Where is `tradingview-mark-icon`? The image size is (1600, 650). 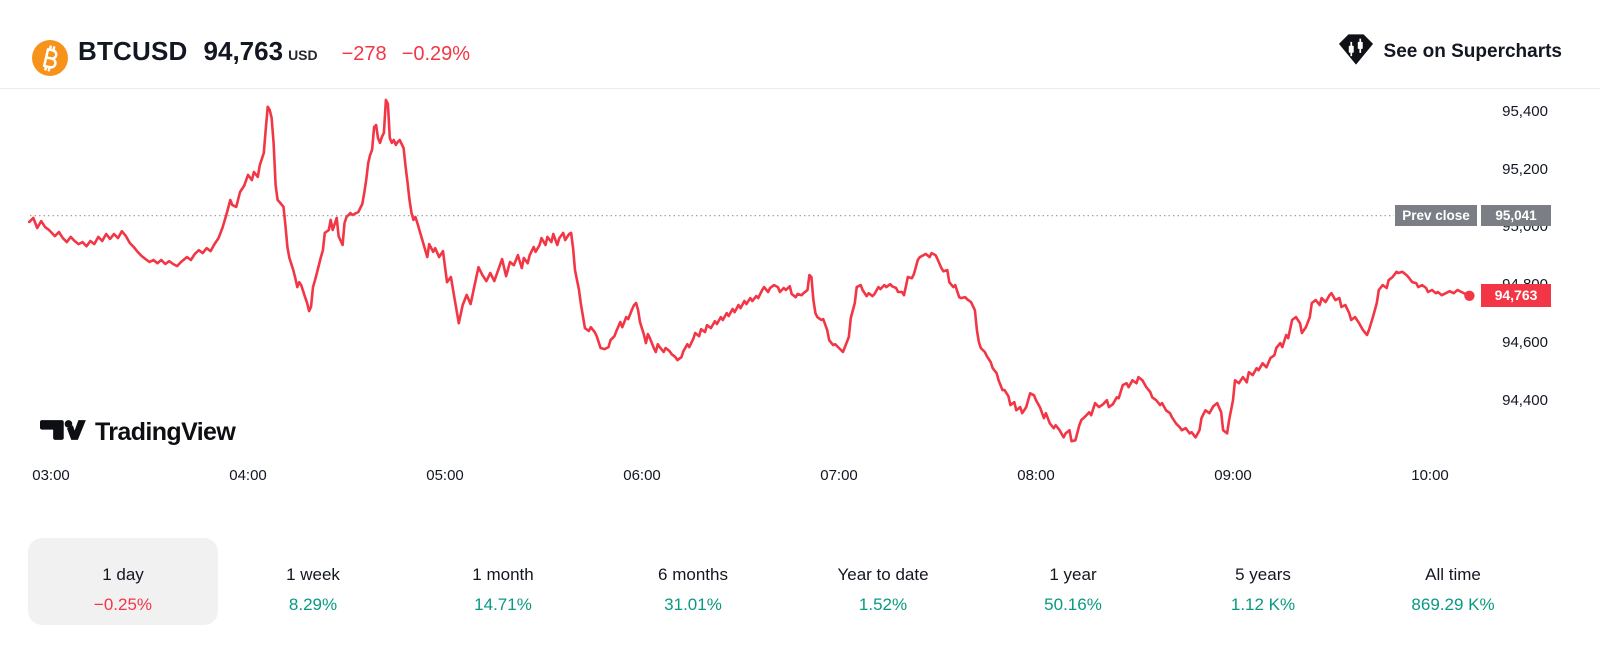 tradingview-mark-icon is located at coordinates (63, 432).